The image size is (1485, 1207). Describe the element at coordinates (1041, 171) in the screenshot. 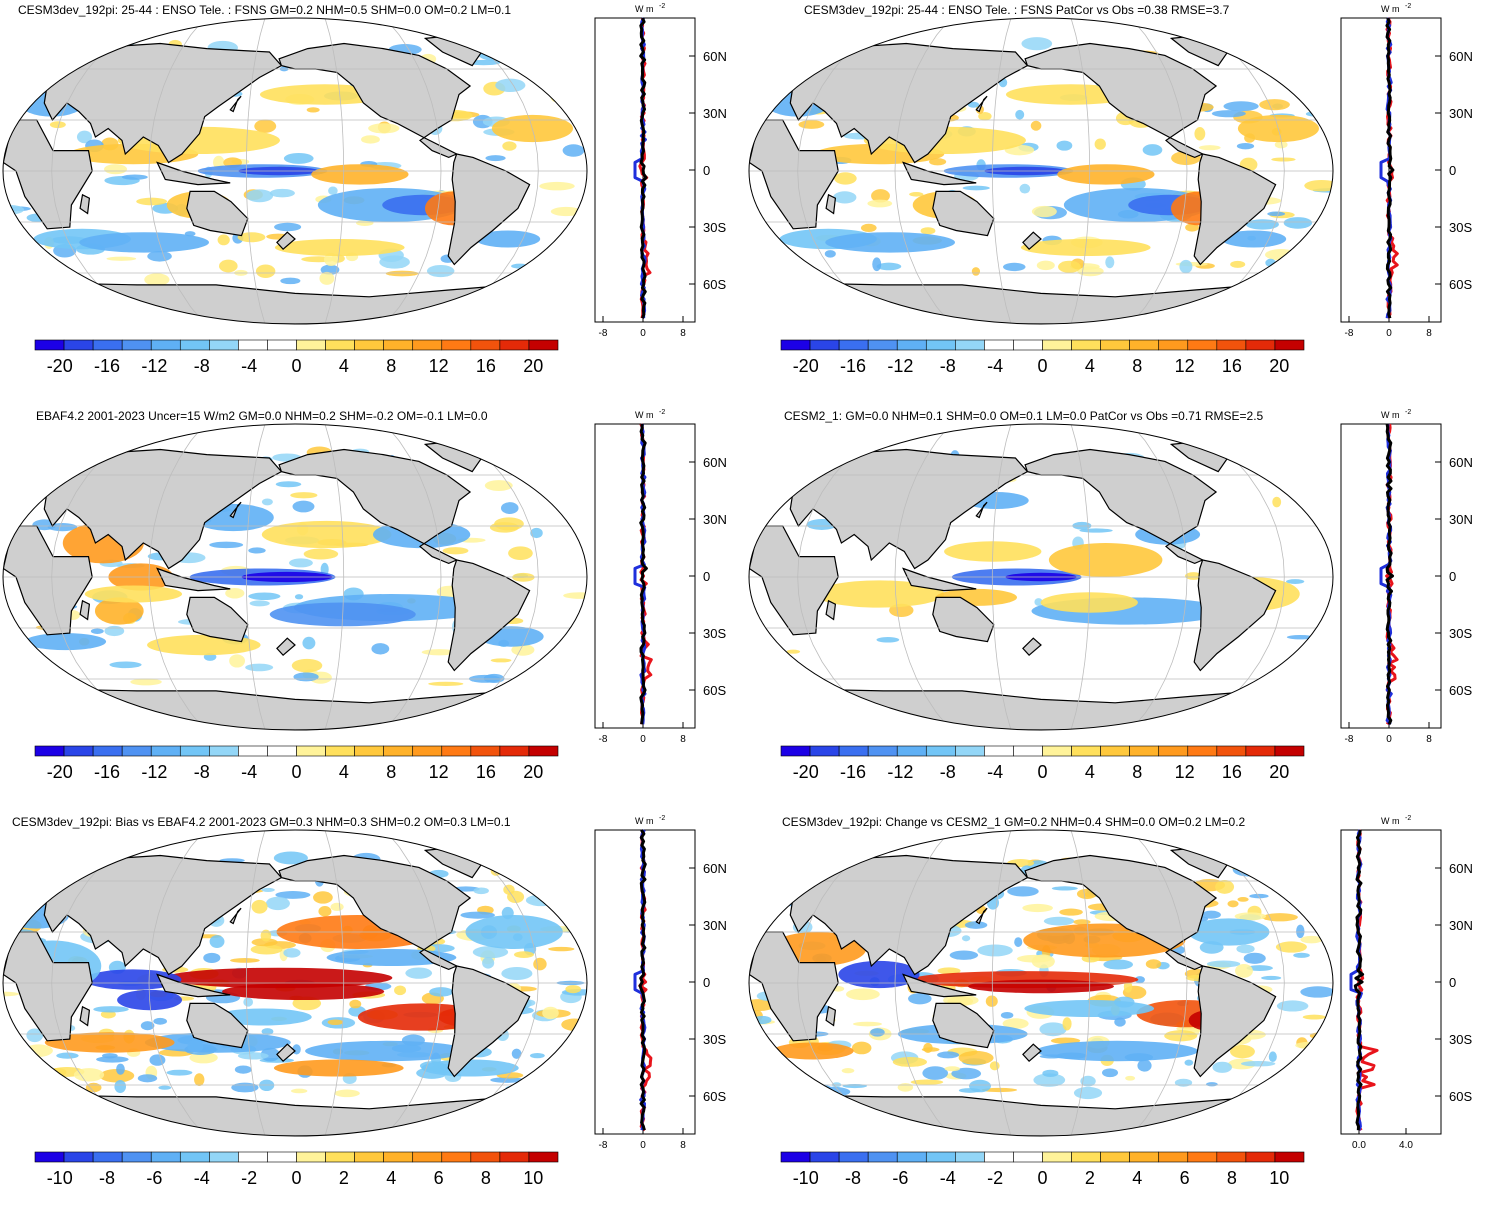

I see `robinson-map` at that location.